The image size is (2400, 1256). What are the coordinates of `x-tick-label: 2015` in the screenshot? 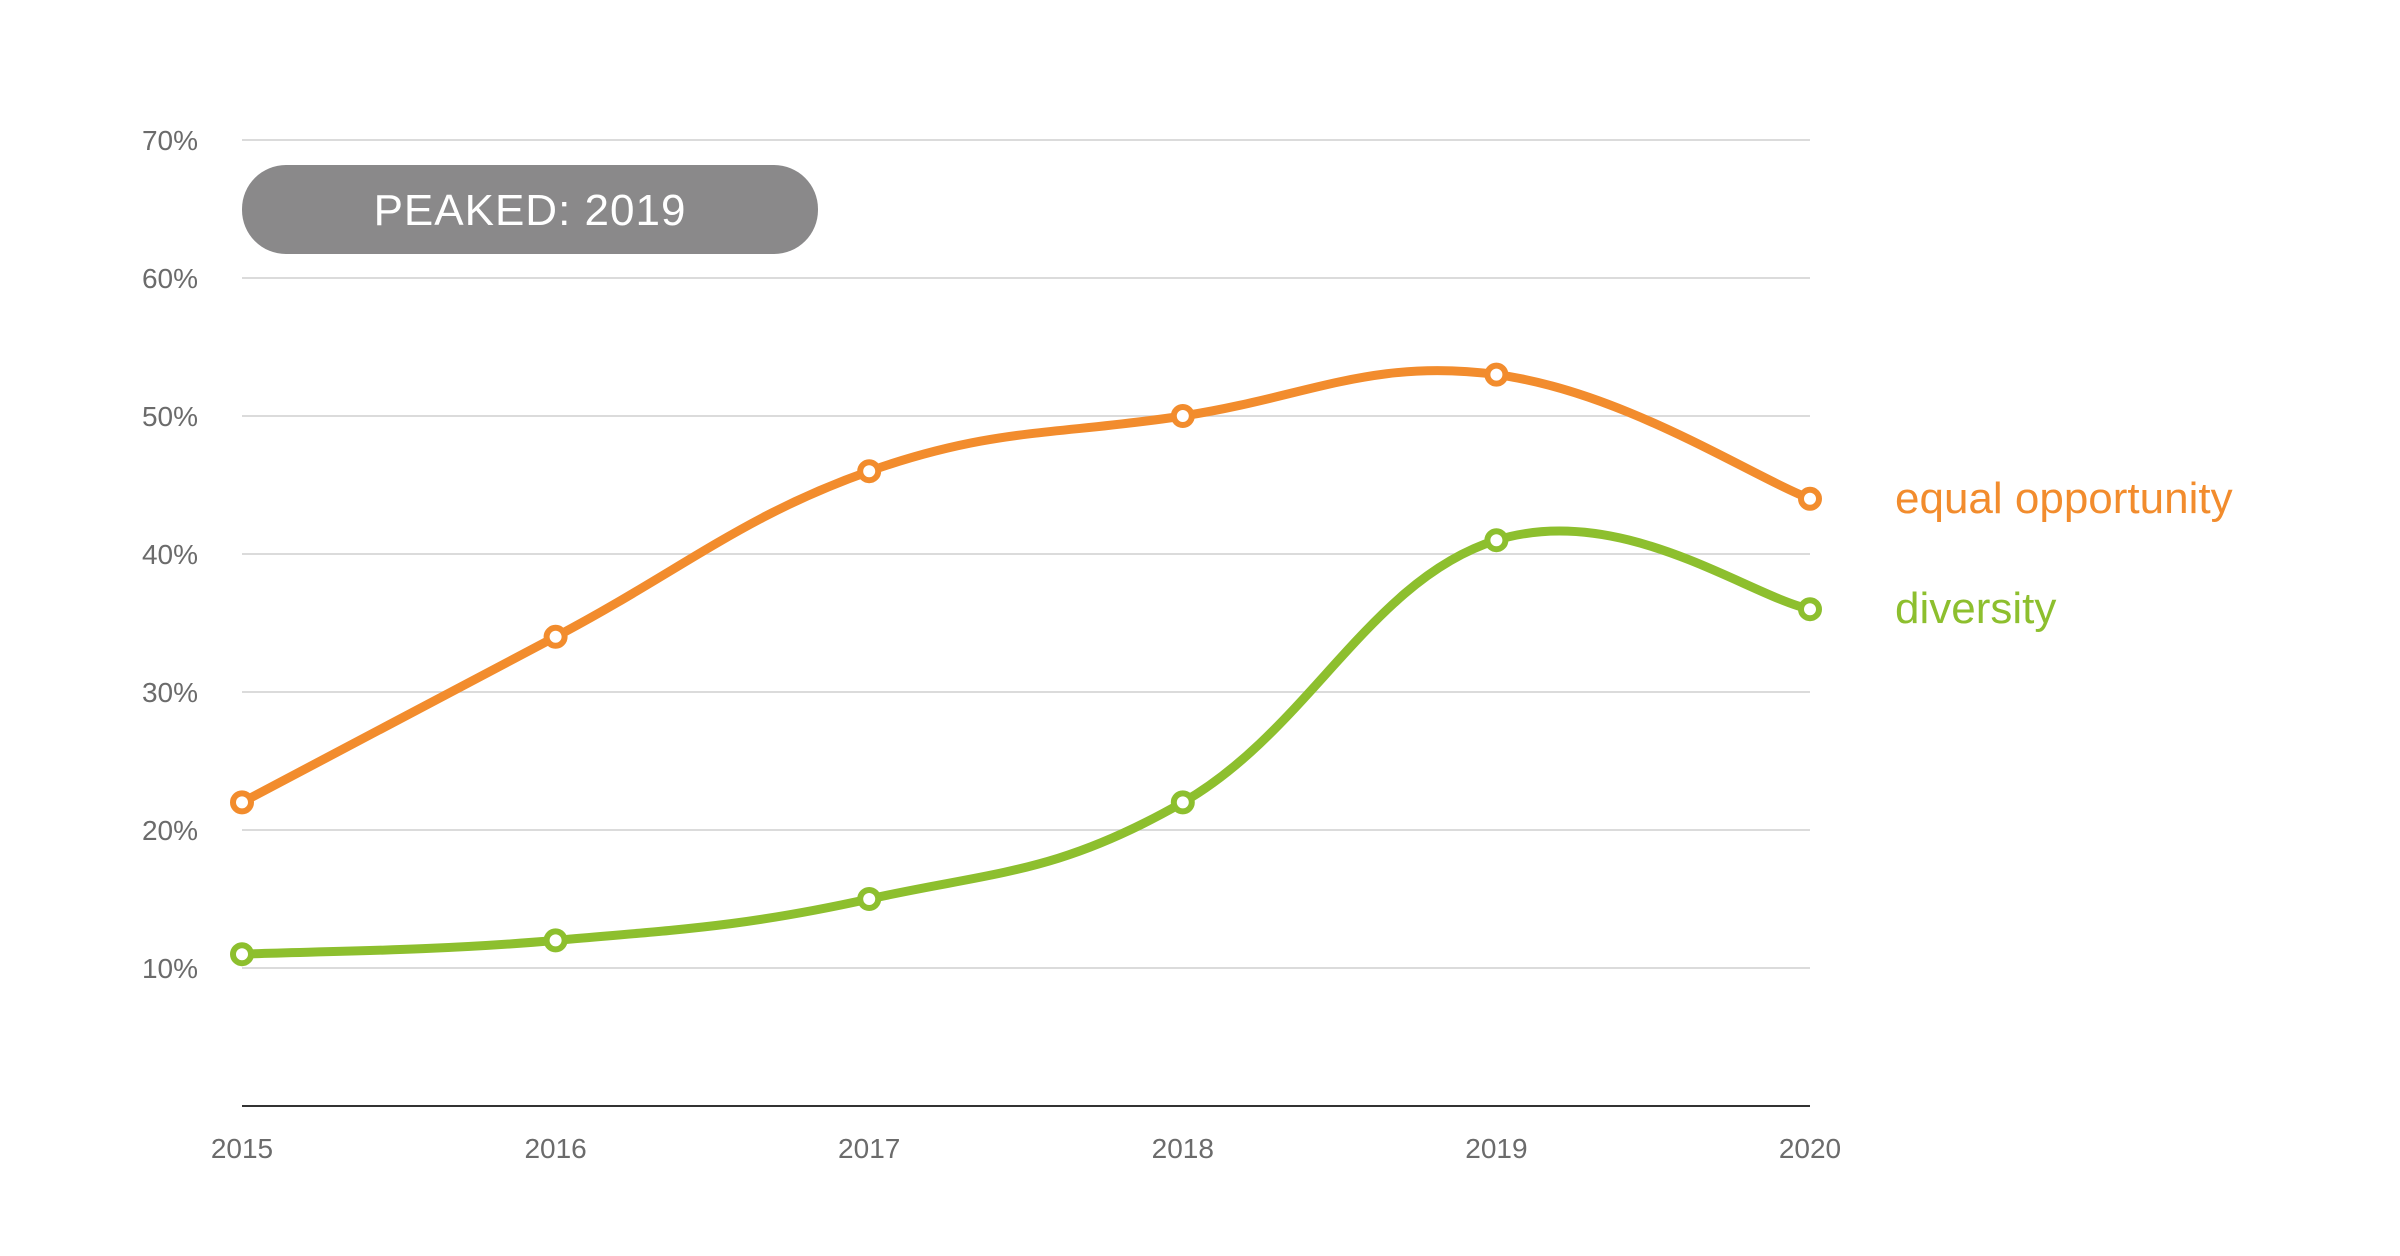 It's located at (242, 1148).